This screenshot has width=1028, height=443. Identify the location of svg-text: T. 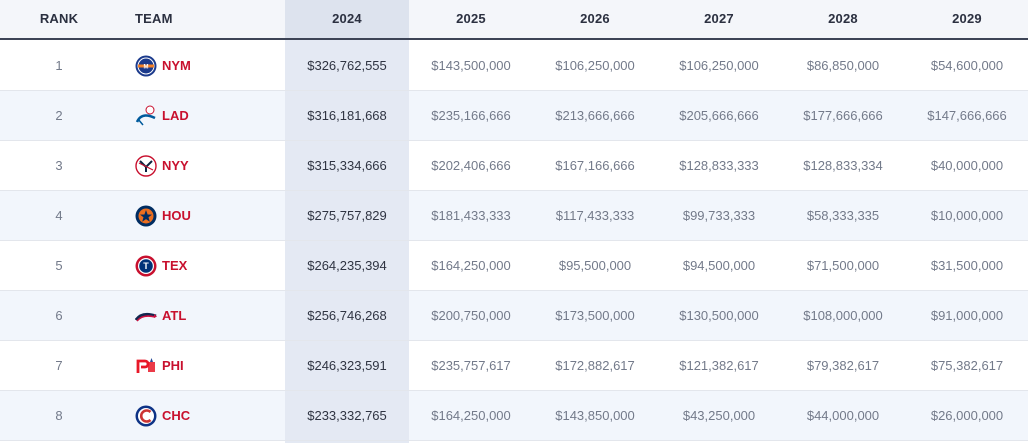
(146, 266).